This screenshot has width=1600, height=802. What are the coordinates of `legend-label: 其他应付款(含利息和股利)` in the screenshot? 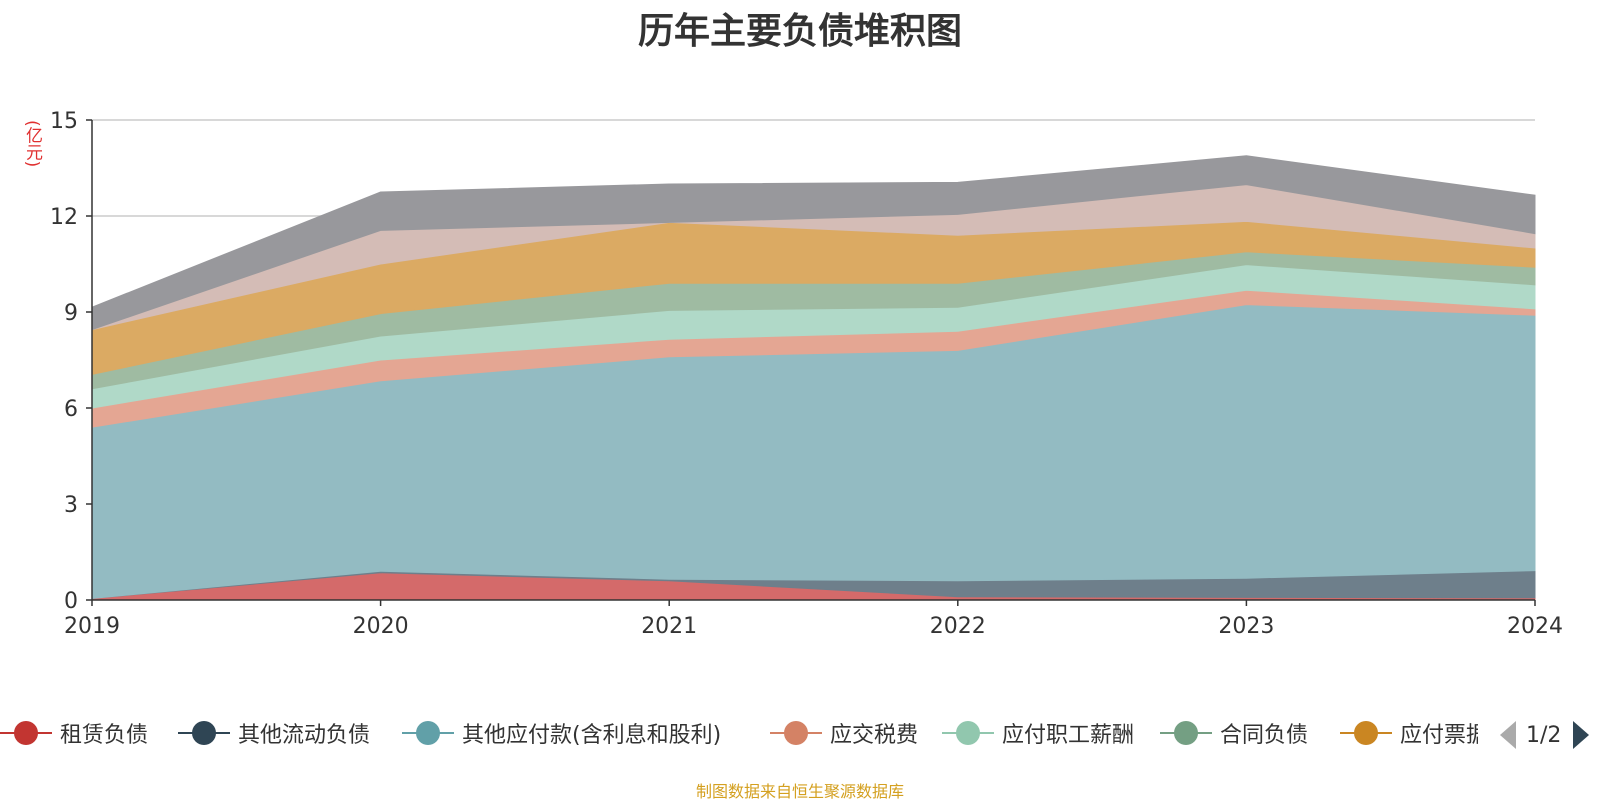 It's located at (592, 735).